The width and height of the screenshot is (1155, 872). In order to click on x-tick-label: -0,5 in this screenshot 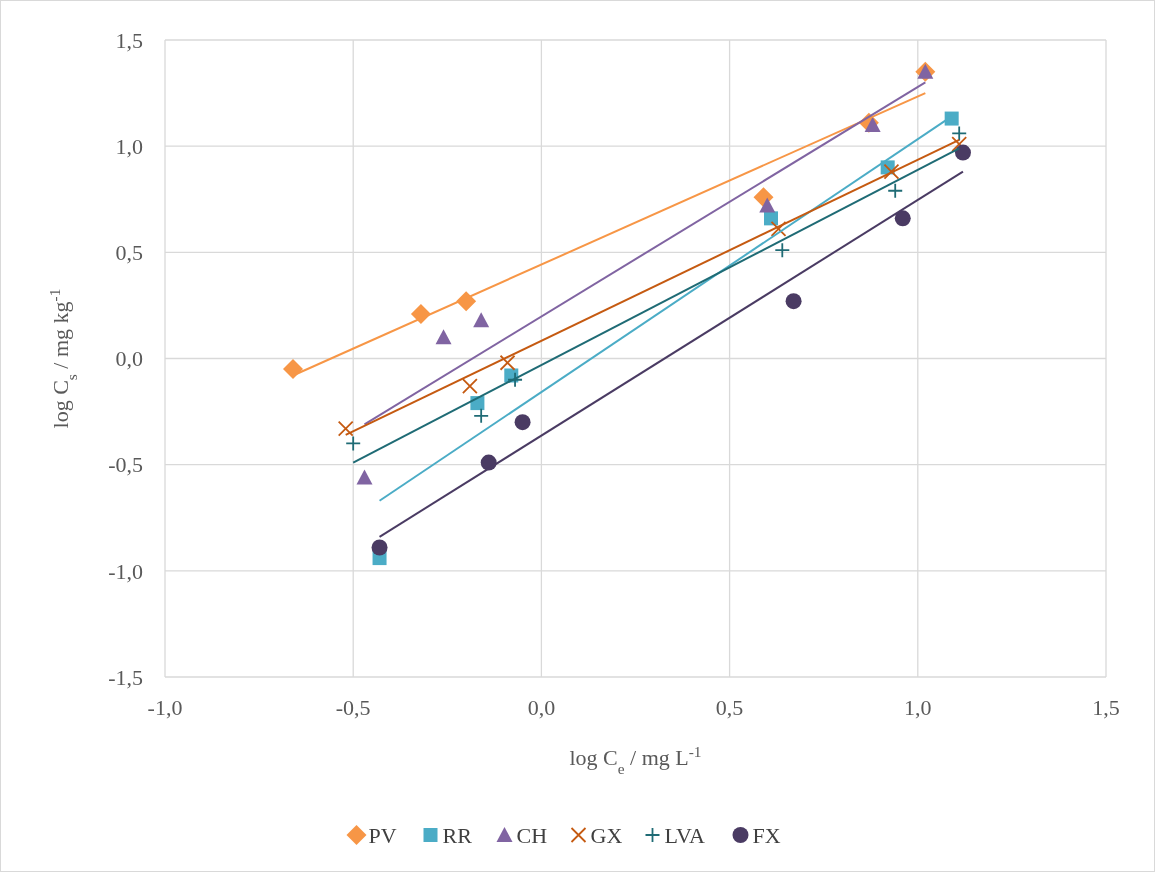, I will do `click(353, 707)`.